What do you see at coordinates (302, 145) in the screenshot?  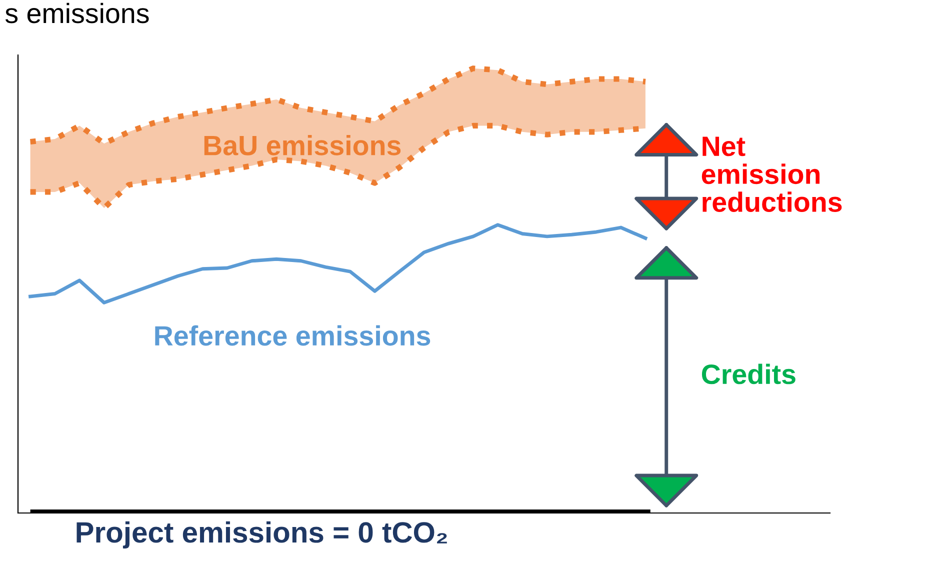 I see `series-label: BaU emissions` at bounding box center [302, 145].